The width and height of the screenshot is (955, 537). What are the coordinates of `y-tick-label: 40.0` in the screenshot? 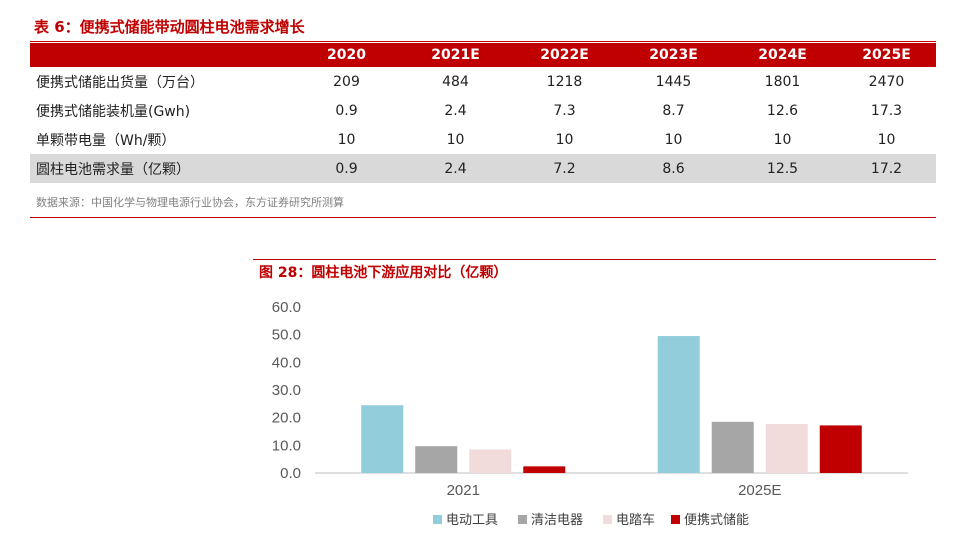 It's located at (286, 362).